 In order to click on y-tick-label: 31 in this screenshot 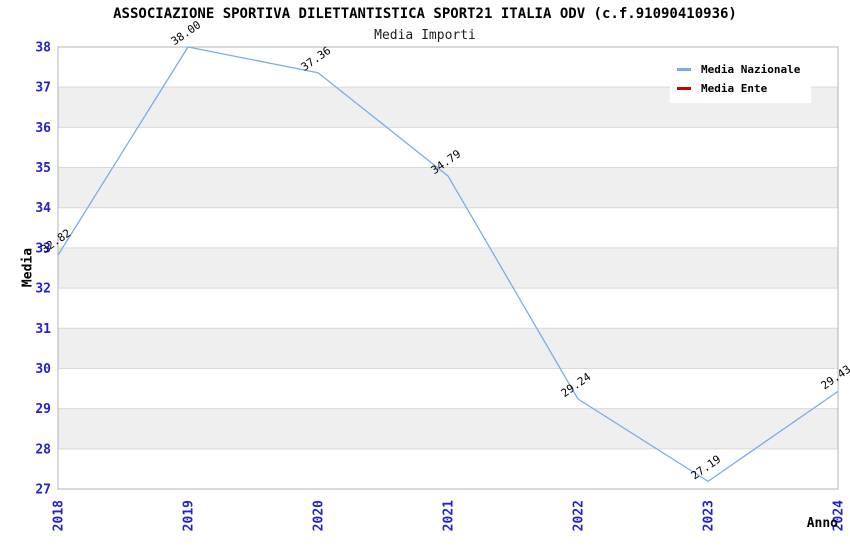, I will do `click(43, 329)`.